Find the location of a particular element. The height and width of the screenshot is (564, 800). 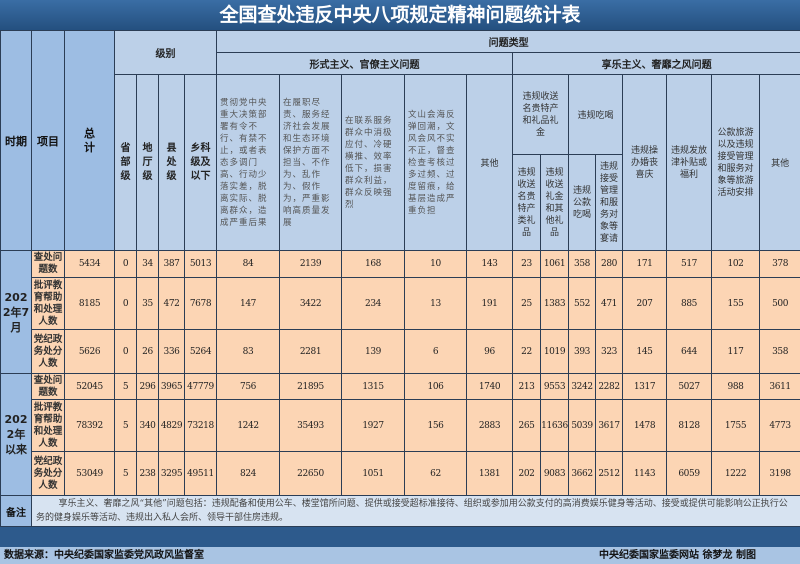

note-label: 备注 is located at coordinates (16, 511).